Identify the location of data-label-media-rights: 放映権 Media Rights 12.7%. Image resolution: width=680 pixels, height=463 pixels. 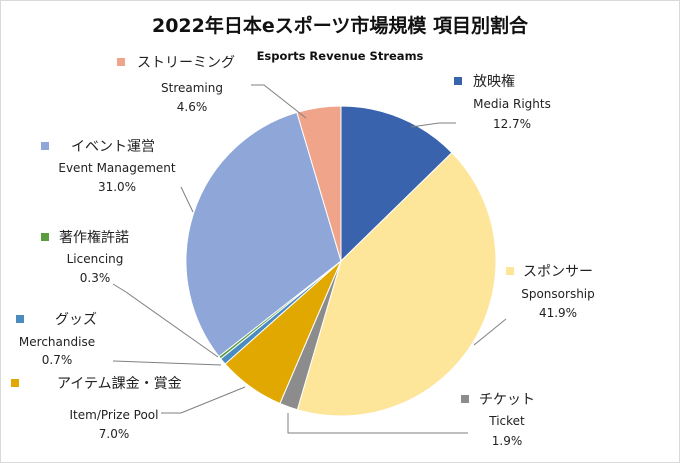
(480, 102).